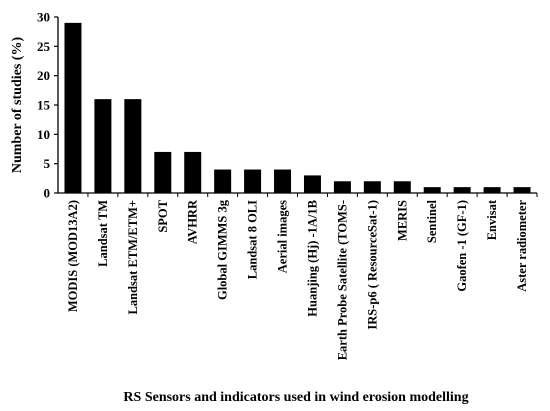 The width and height of the screenshot is (550, 411). Describe the element at coordinates (462, 246) in the screenshot. I see `x-category-label: Gaofen -1 (GF-1)` at that location.